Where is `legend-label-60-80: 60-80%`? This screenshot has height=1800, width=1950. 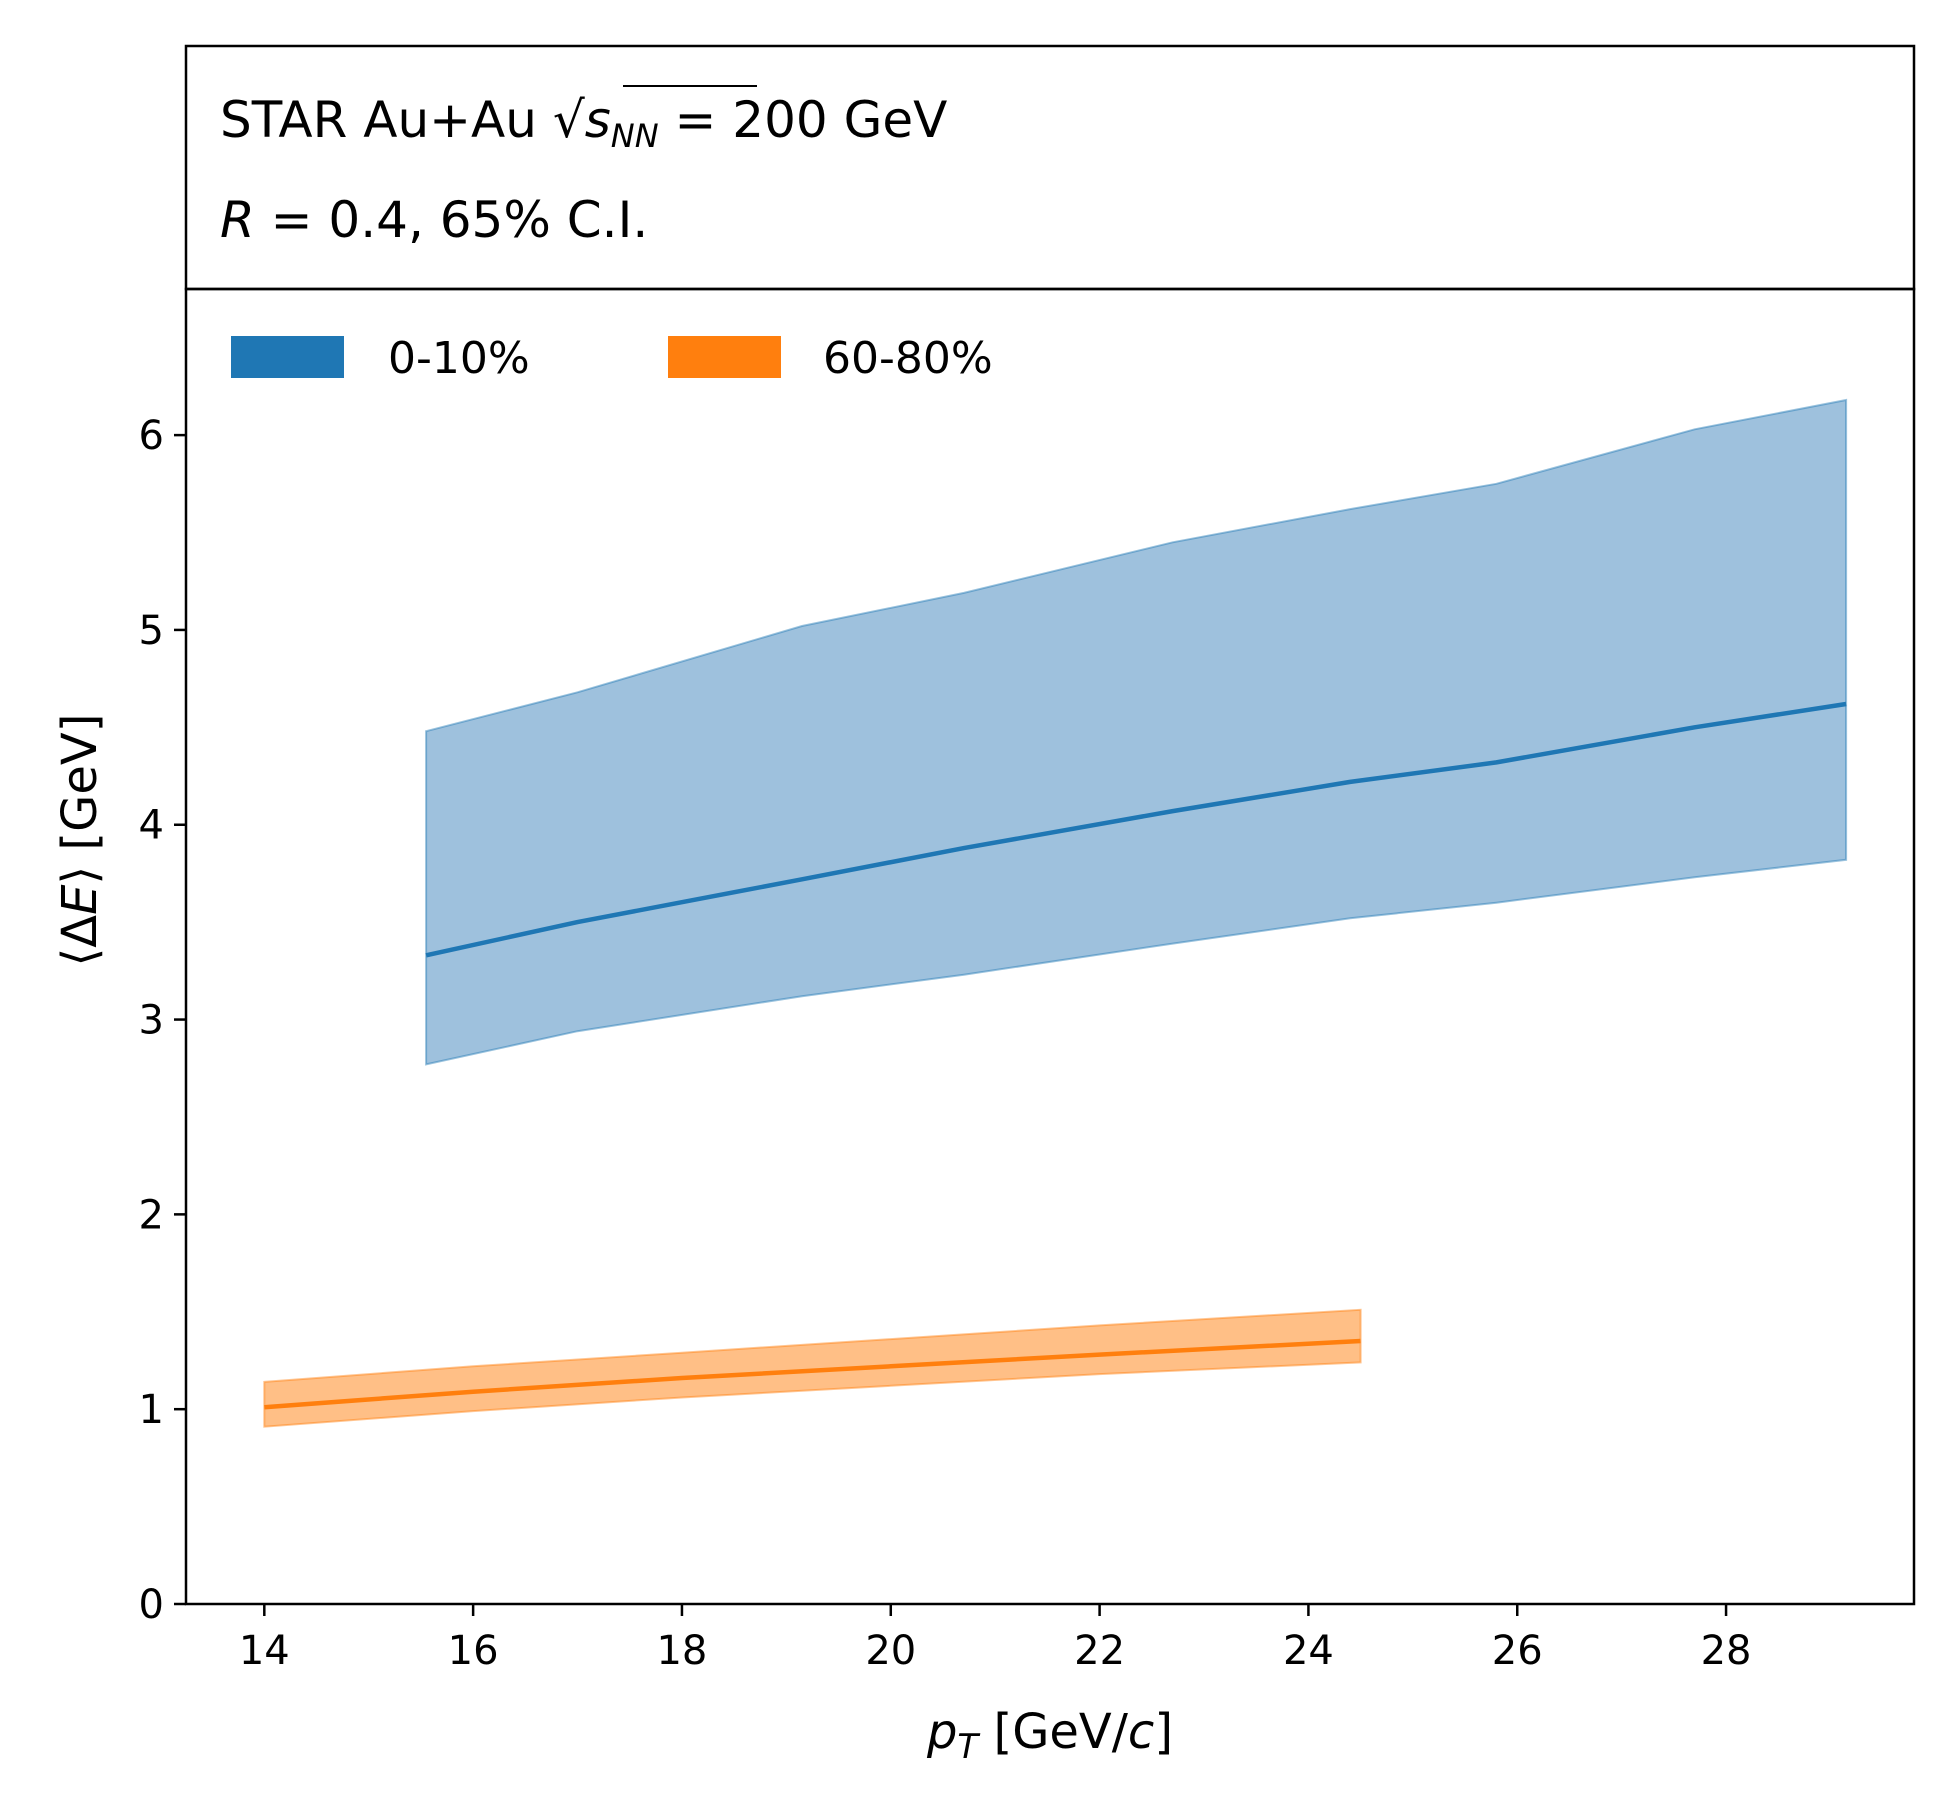 legend-label-60-80: 60-80% is located at coordinates (908, 358).